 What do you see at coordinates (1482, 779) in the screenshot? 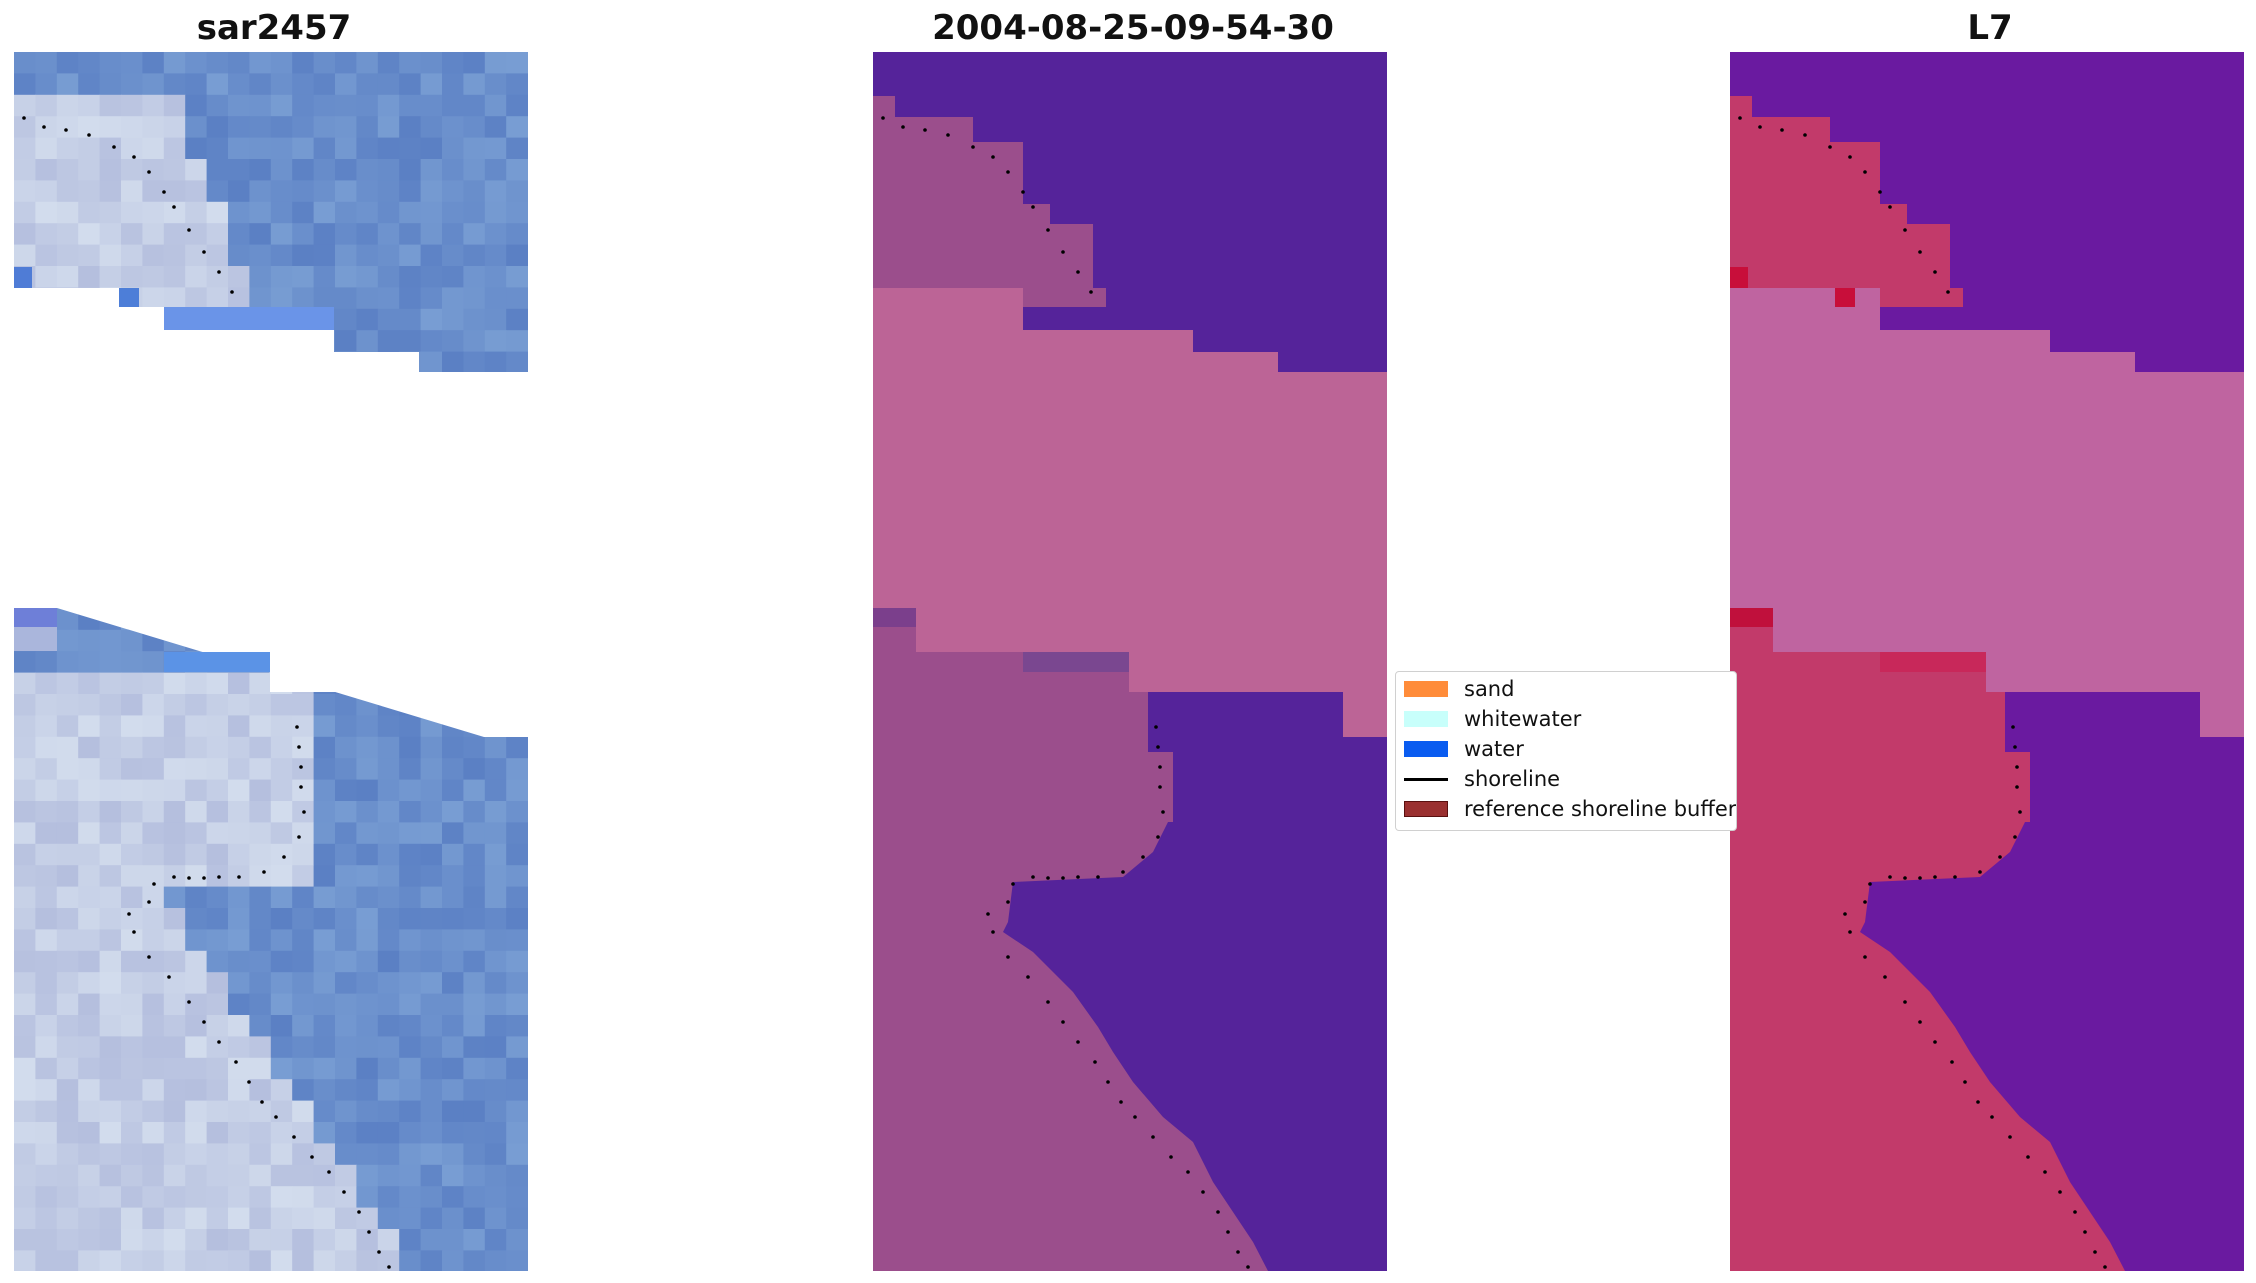
I see `legend-item-shoreline: shoreline` at bounding box center [1482, 779].